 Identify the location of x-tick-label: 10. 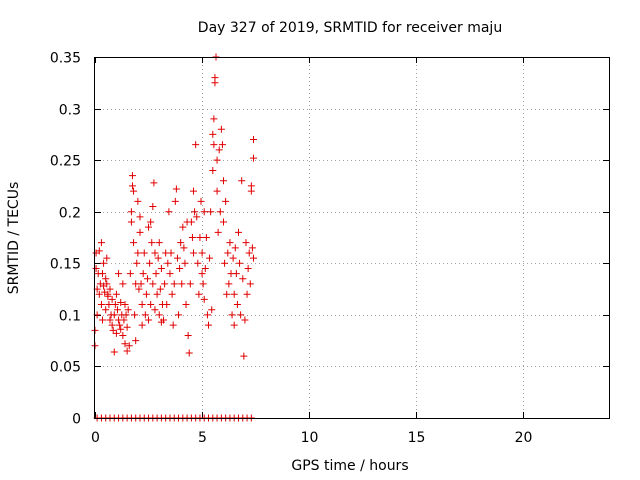
(310, 438).